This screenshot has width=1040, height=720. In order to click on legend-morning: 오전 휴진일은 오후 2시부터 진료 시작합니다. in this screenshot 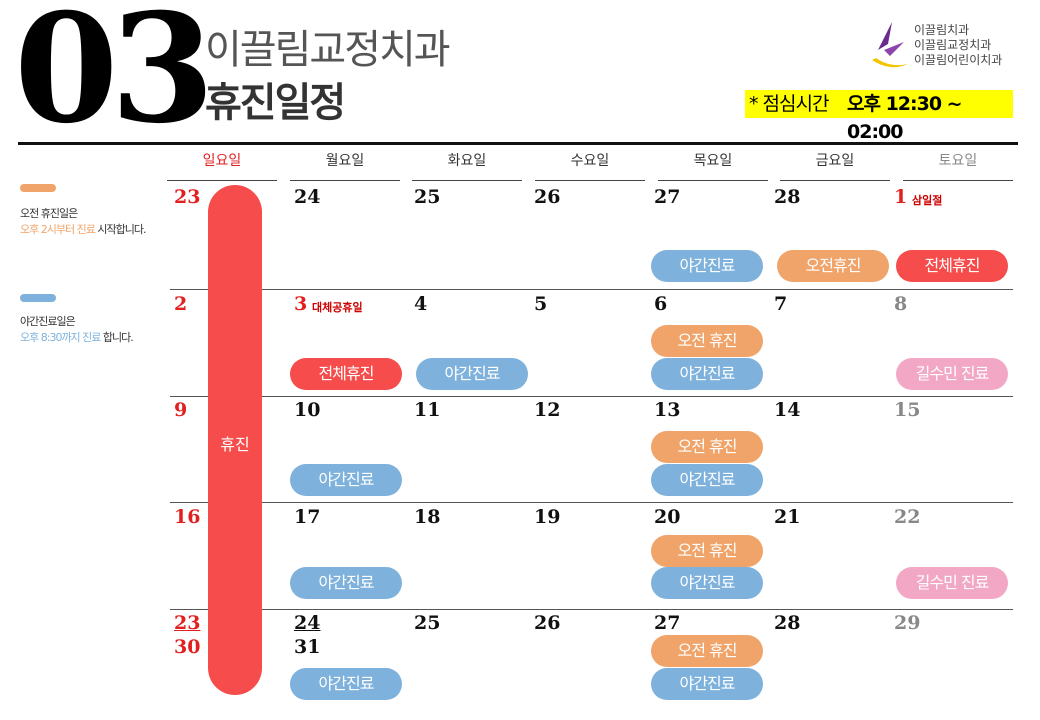, I will do `click(83, 222)`.